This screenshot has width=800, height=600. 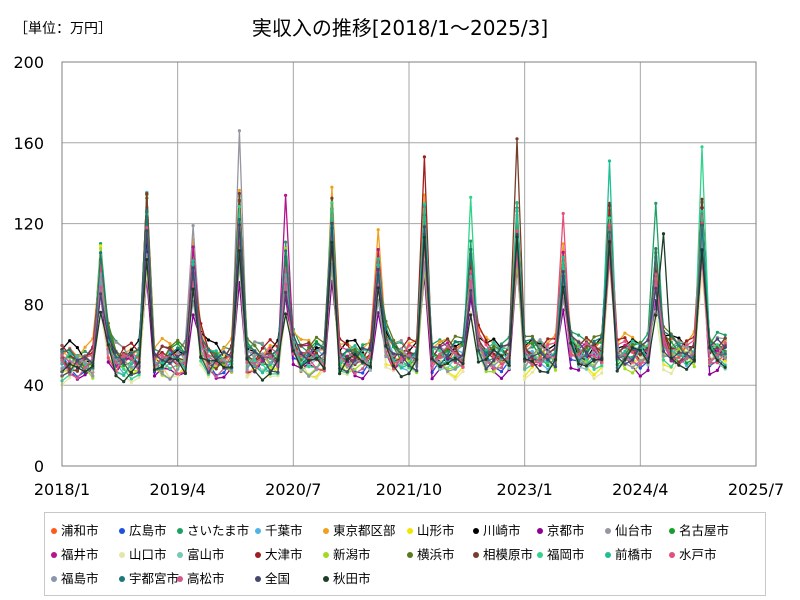 What do you see at coordinates (206, 578) in the screenshot?
I see `legend-label: 高松市` at bounding box center [206, 578].